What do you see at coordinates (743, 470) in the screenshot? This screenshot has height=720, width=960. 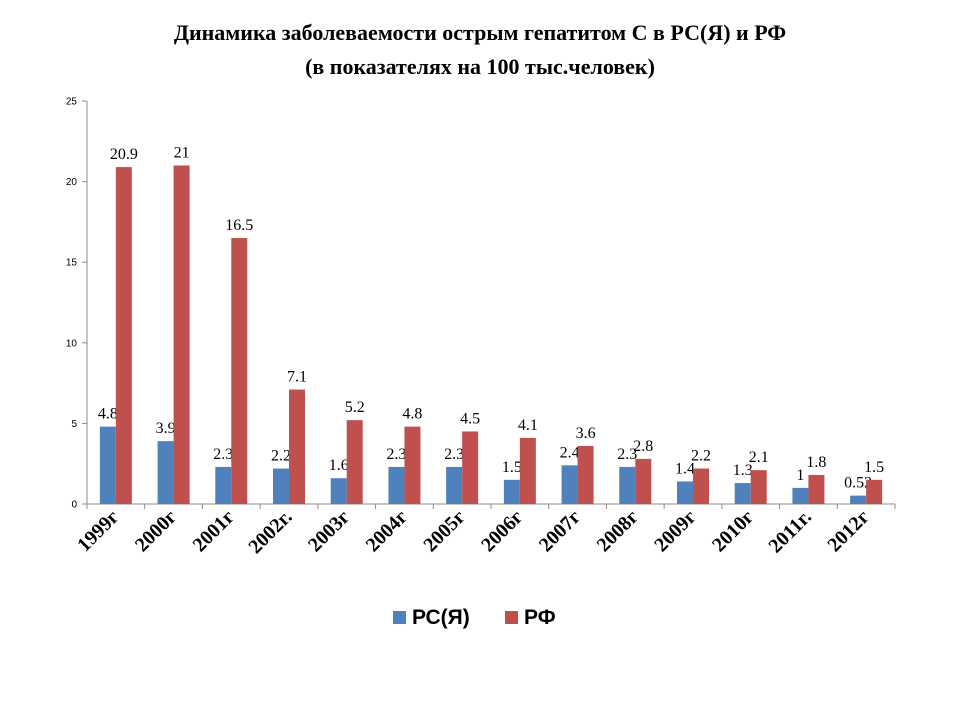 I see `data-label: 1.3` at bounding box center [743, 470].